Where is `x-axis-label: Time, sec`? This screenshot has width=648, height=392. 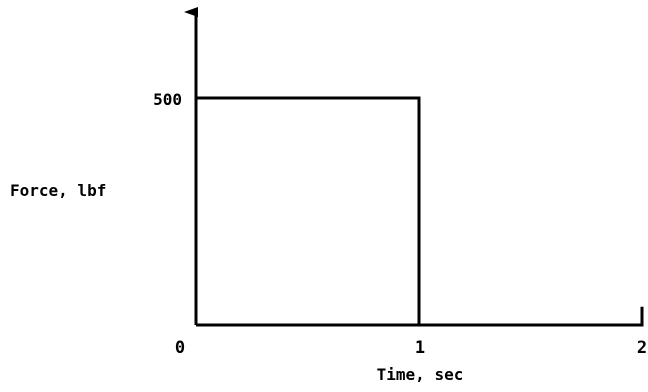
x-axis-label: Time, sec is located at coordinates (420, 374).